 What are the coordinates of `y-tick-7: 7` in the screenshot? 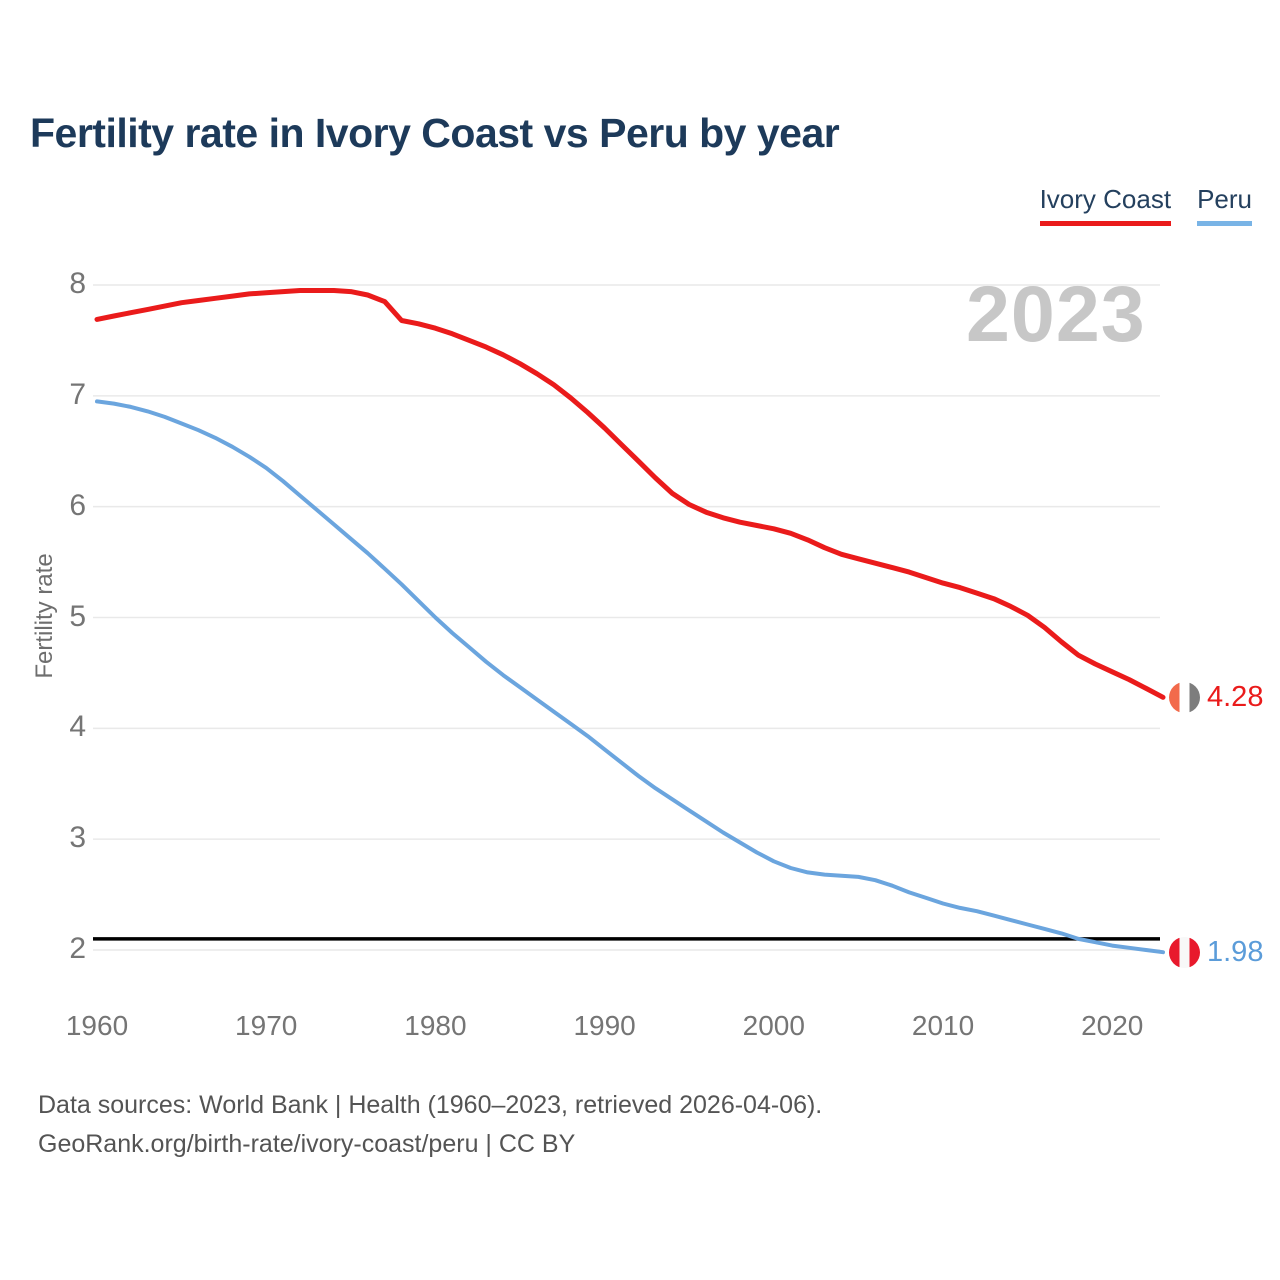 It's located at (77, 394).